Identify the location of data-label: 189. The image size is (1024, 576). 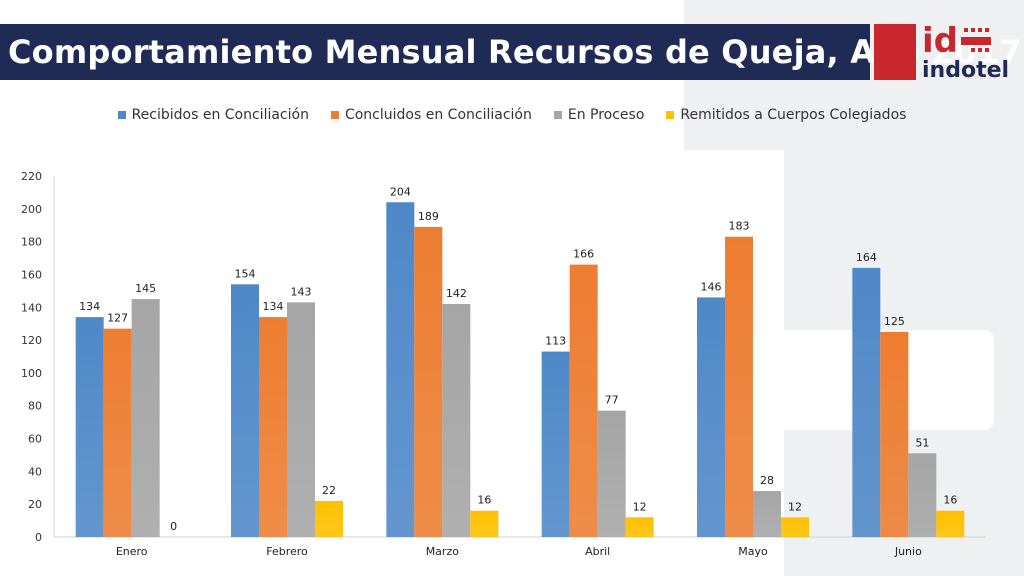
(428, 216).